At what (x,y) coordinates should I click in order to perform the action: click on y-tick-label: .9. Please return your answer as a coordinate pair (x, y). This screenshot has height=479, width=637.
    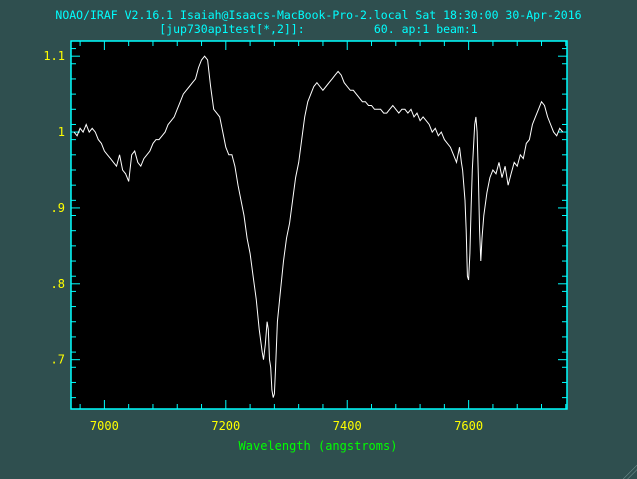
    Looking at the image, I should click on (58, 208).